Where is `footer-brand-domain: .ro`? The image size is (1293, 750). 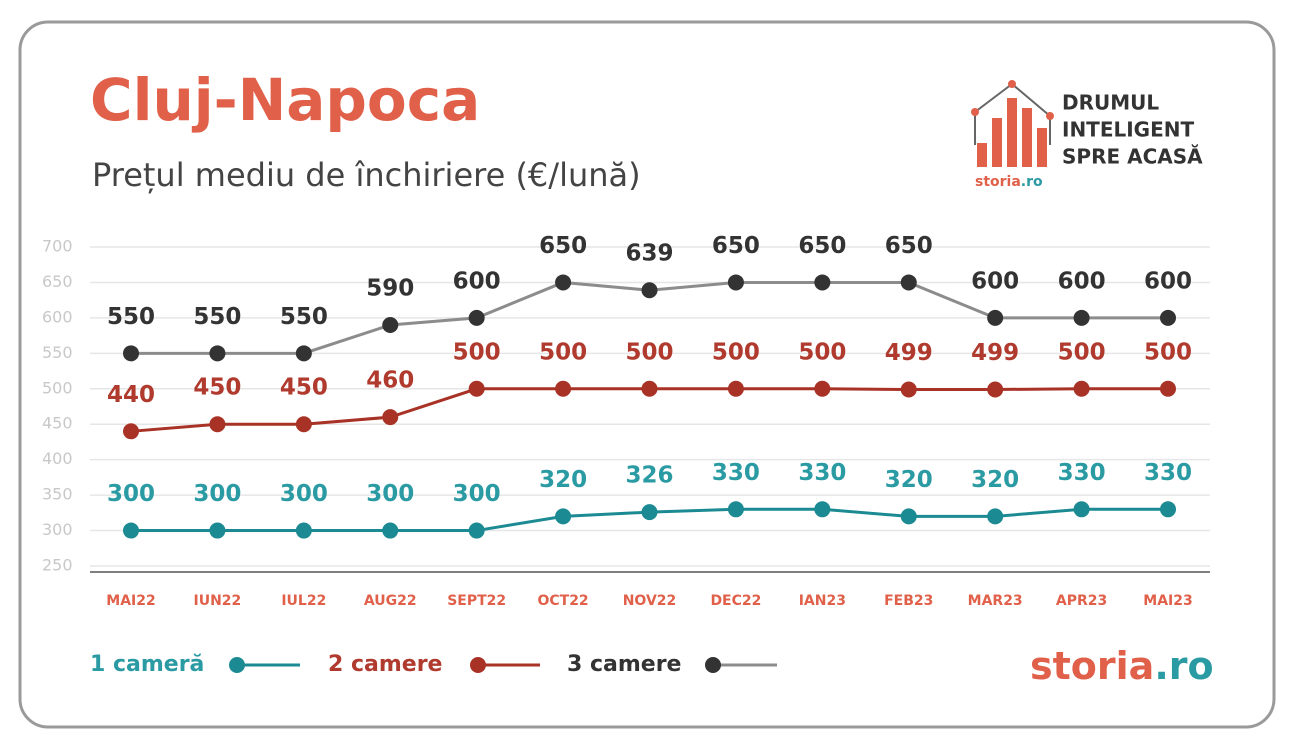 footer-brand-domain: .ro is located at coordinates (1183, 666).